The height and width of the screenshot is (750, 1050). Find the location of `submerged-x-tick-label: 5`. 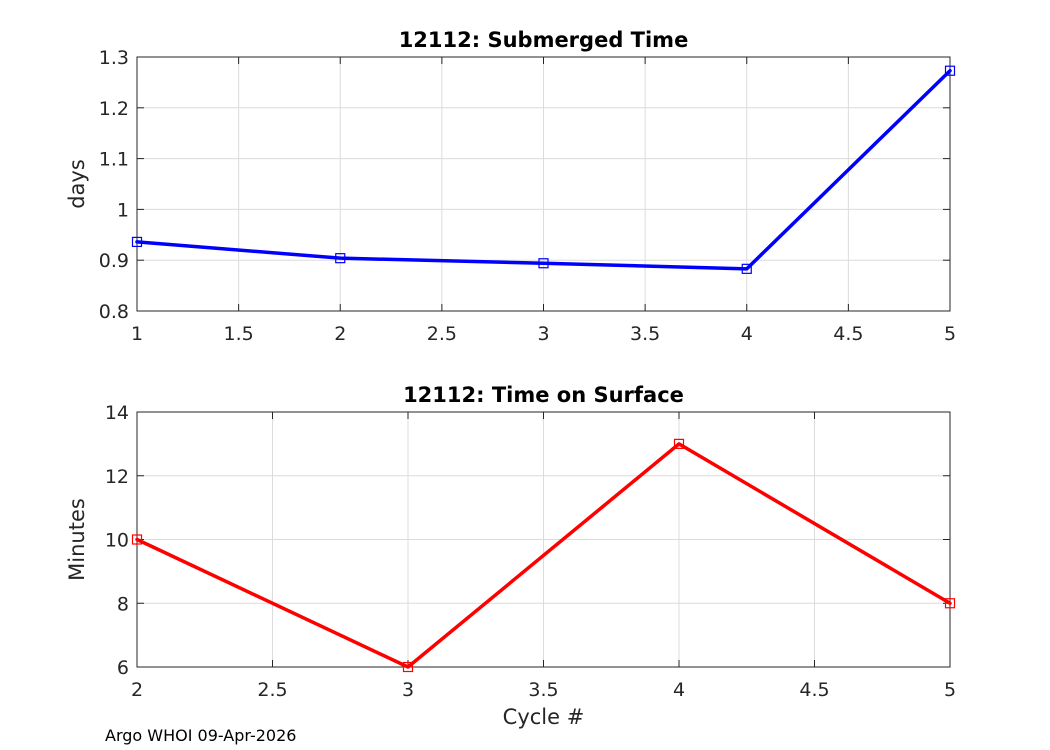

submerged-x-tick-label: 5 is located at coordinates (950, 334).